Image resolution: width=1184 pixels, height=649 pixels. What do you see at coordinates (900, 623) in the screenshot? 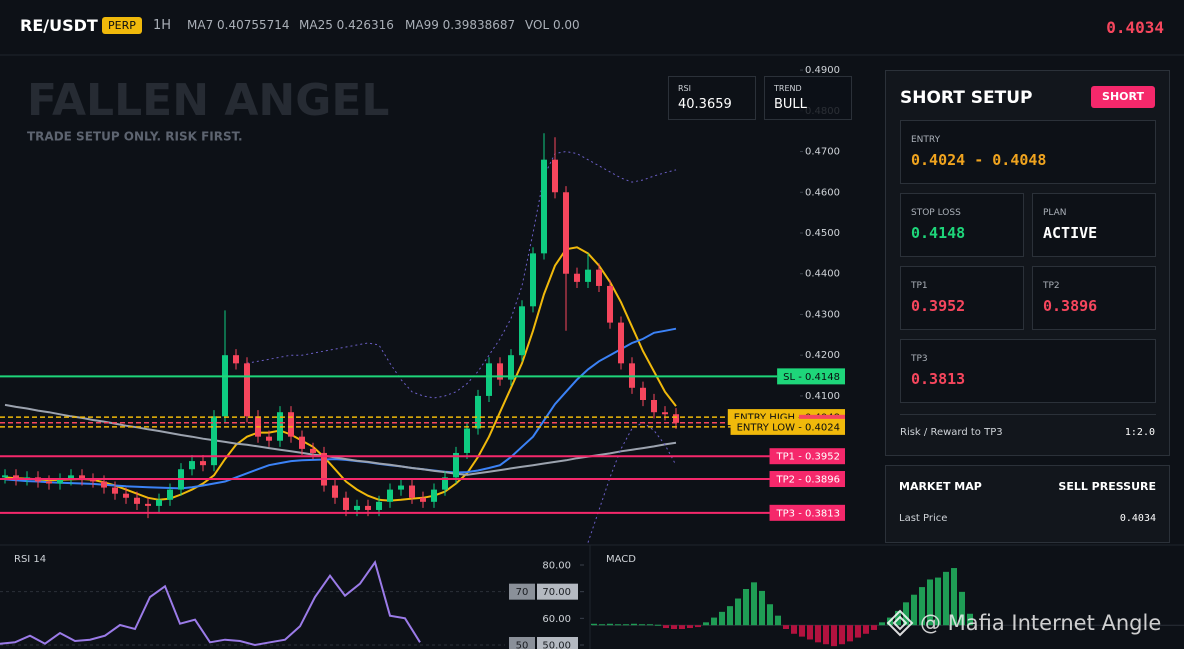
I see `platform-icon` at bounding box center [900, 623].